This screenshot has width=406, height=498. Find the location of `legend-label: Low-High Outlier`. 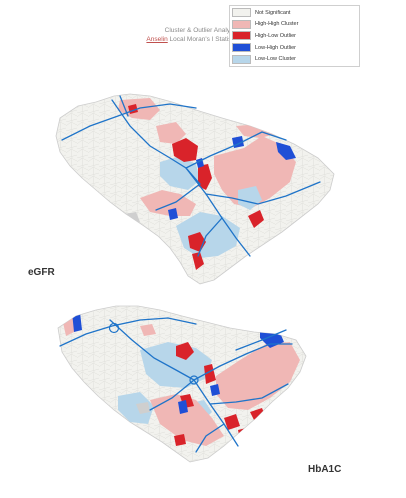

legend-label: Low-High Outlier is located at coordinates (275, 47).